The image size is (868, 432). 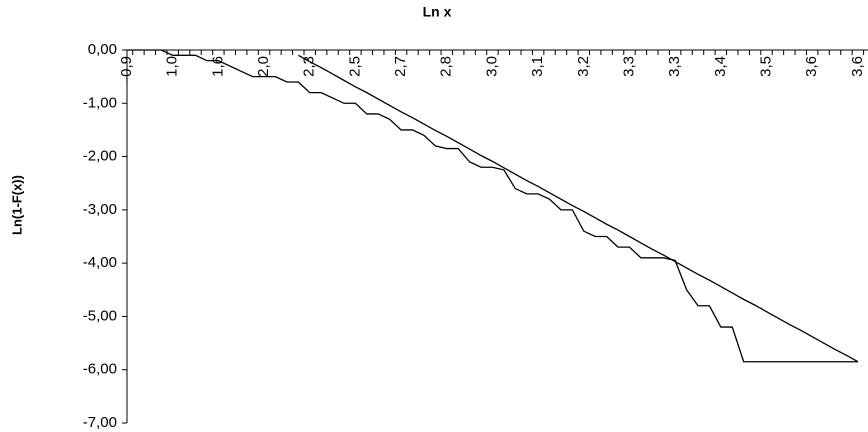 What do you see at coordinates (263, 66) in the screenshot?
I see `x-tick-label: 2,0` at bounding box center [263, 66].